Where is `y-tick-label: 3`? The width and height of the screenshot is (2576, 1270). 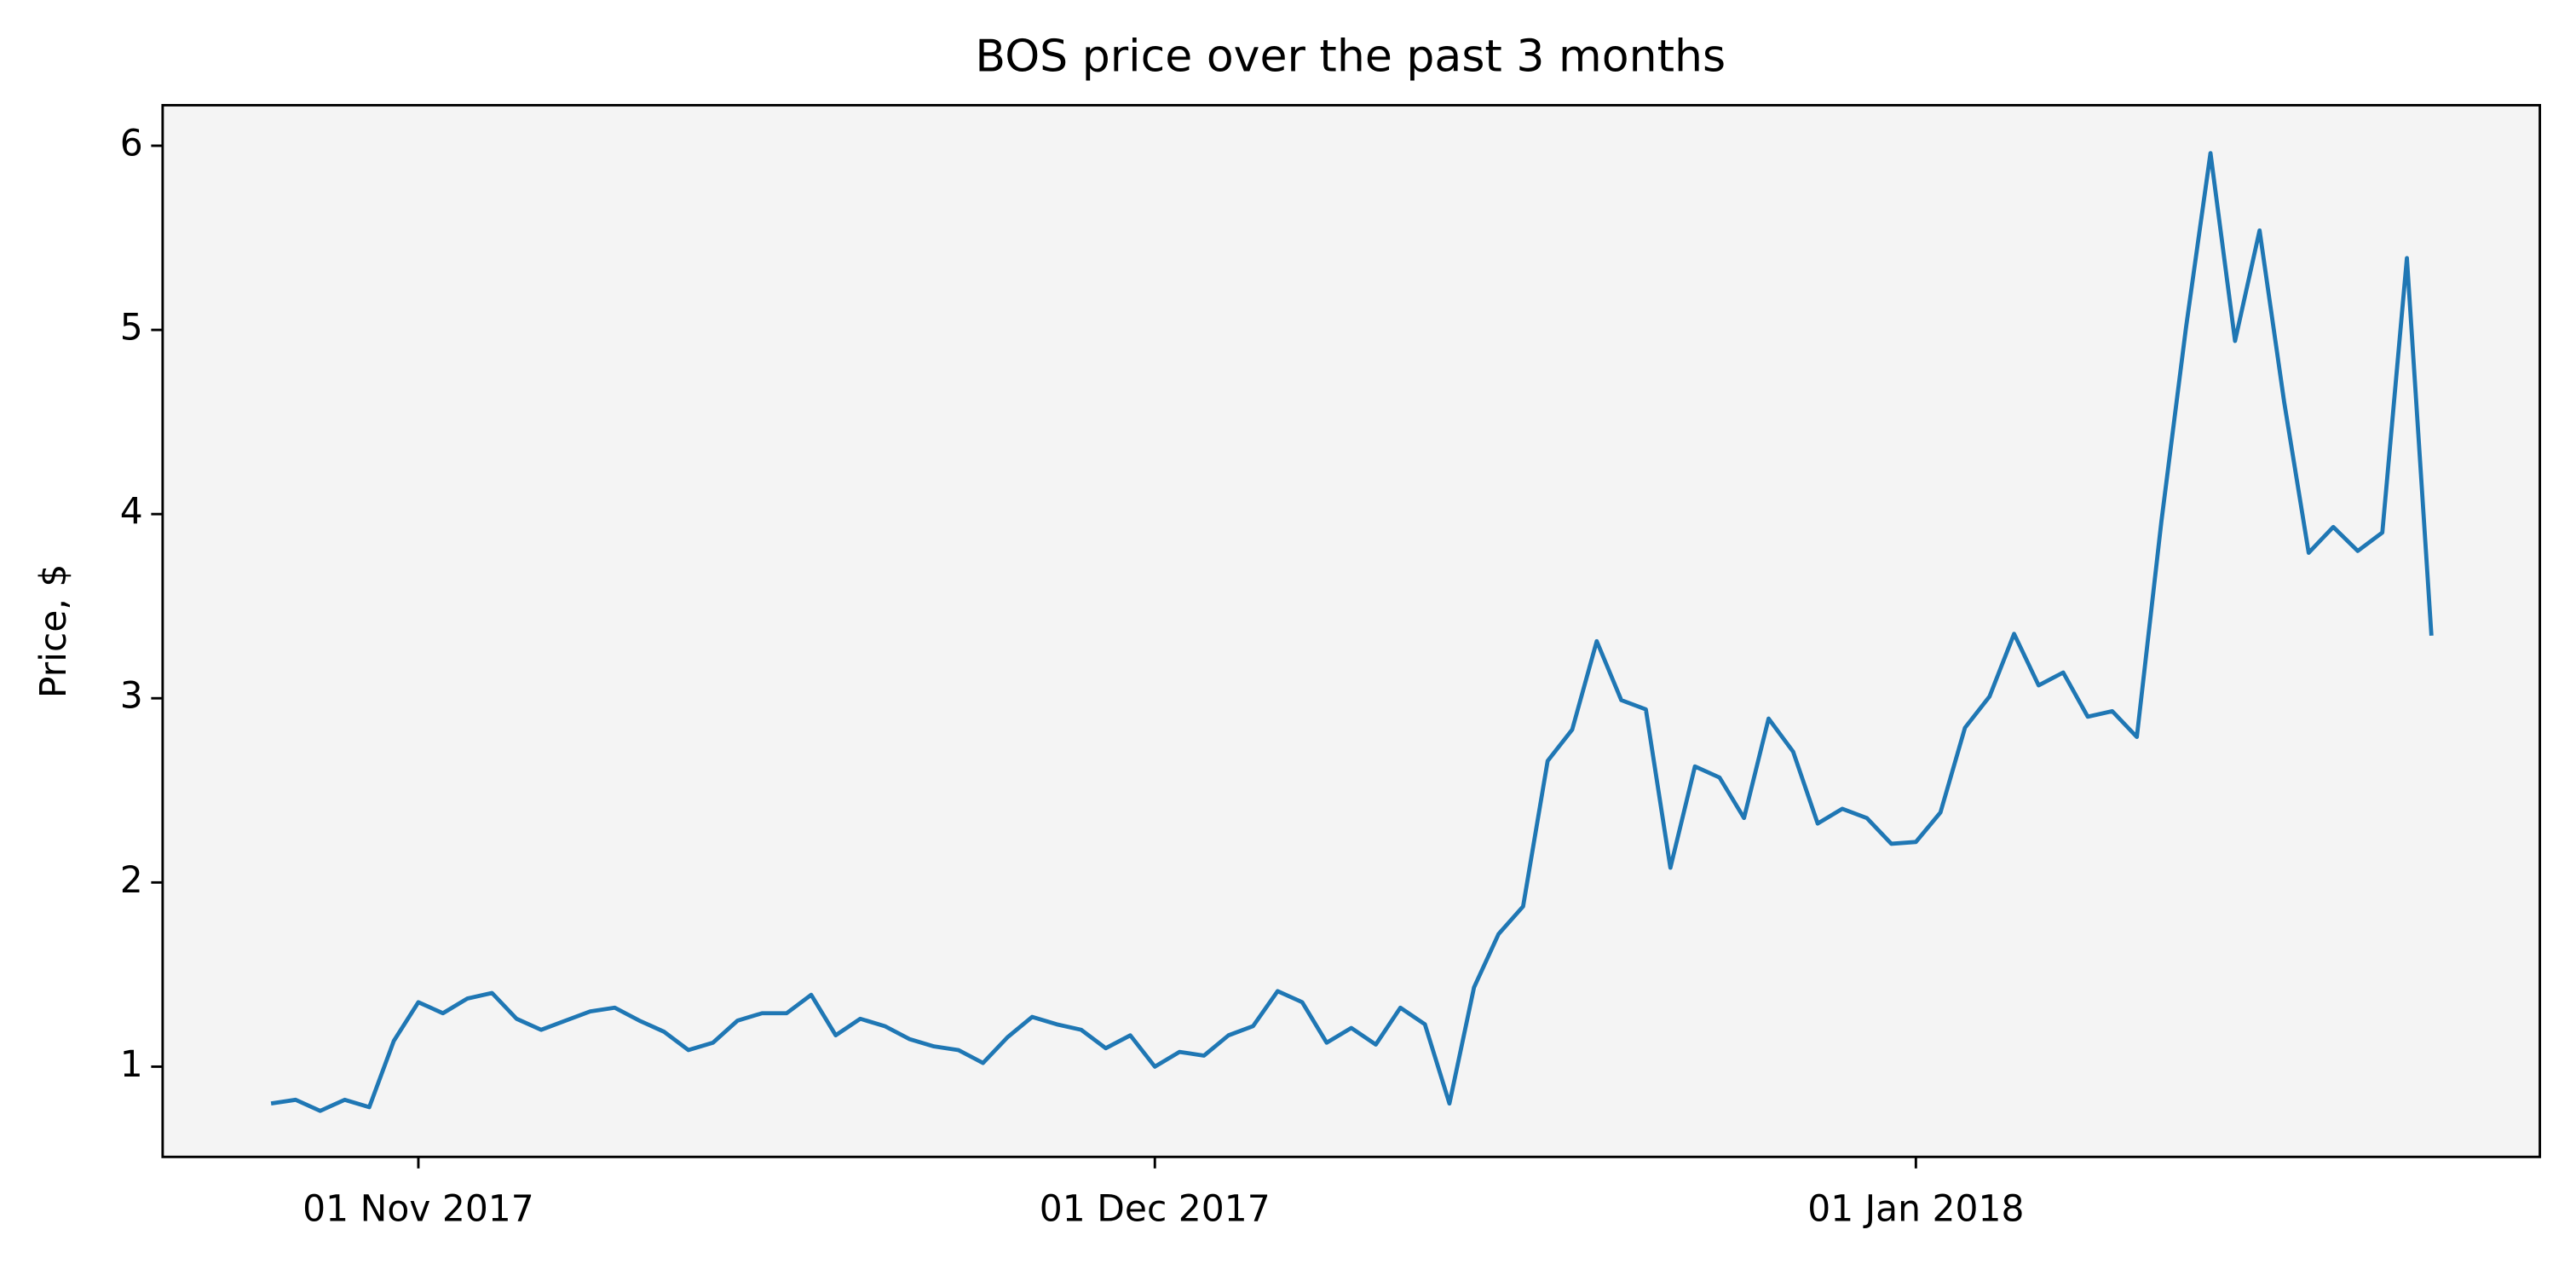
y-tick-label: 3 is located at coordinates (131, 697).